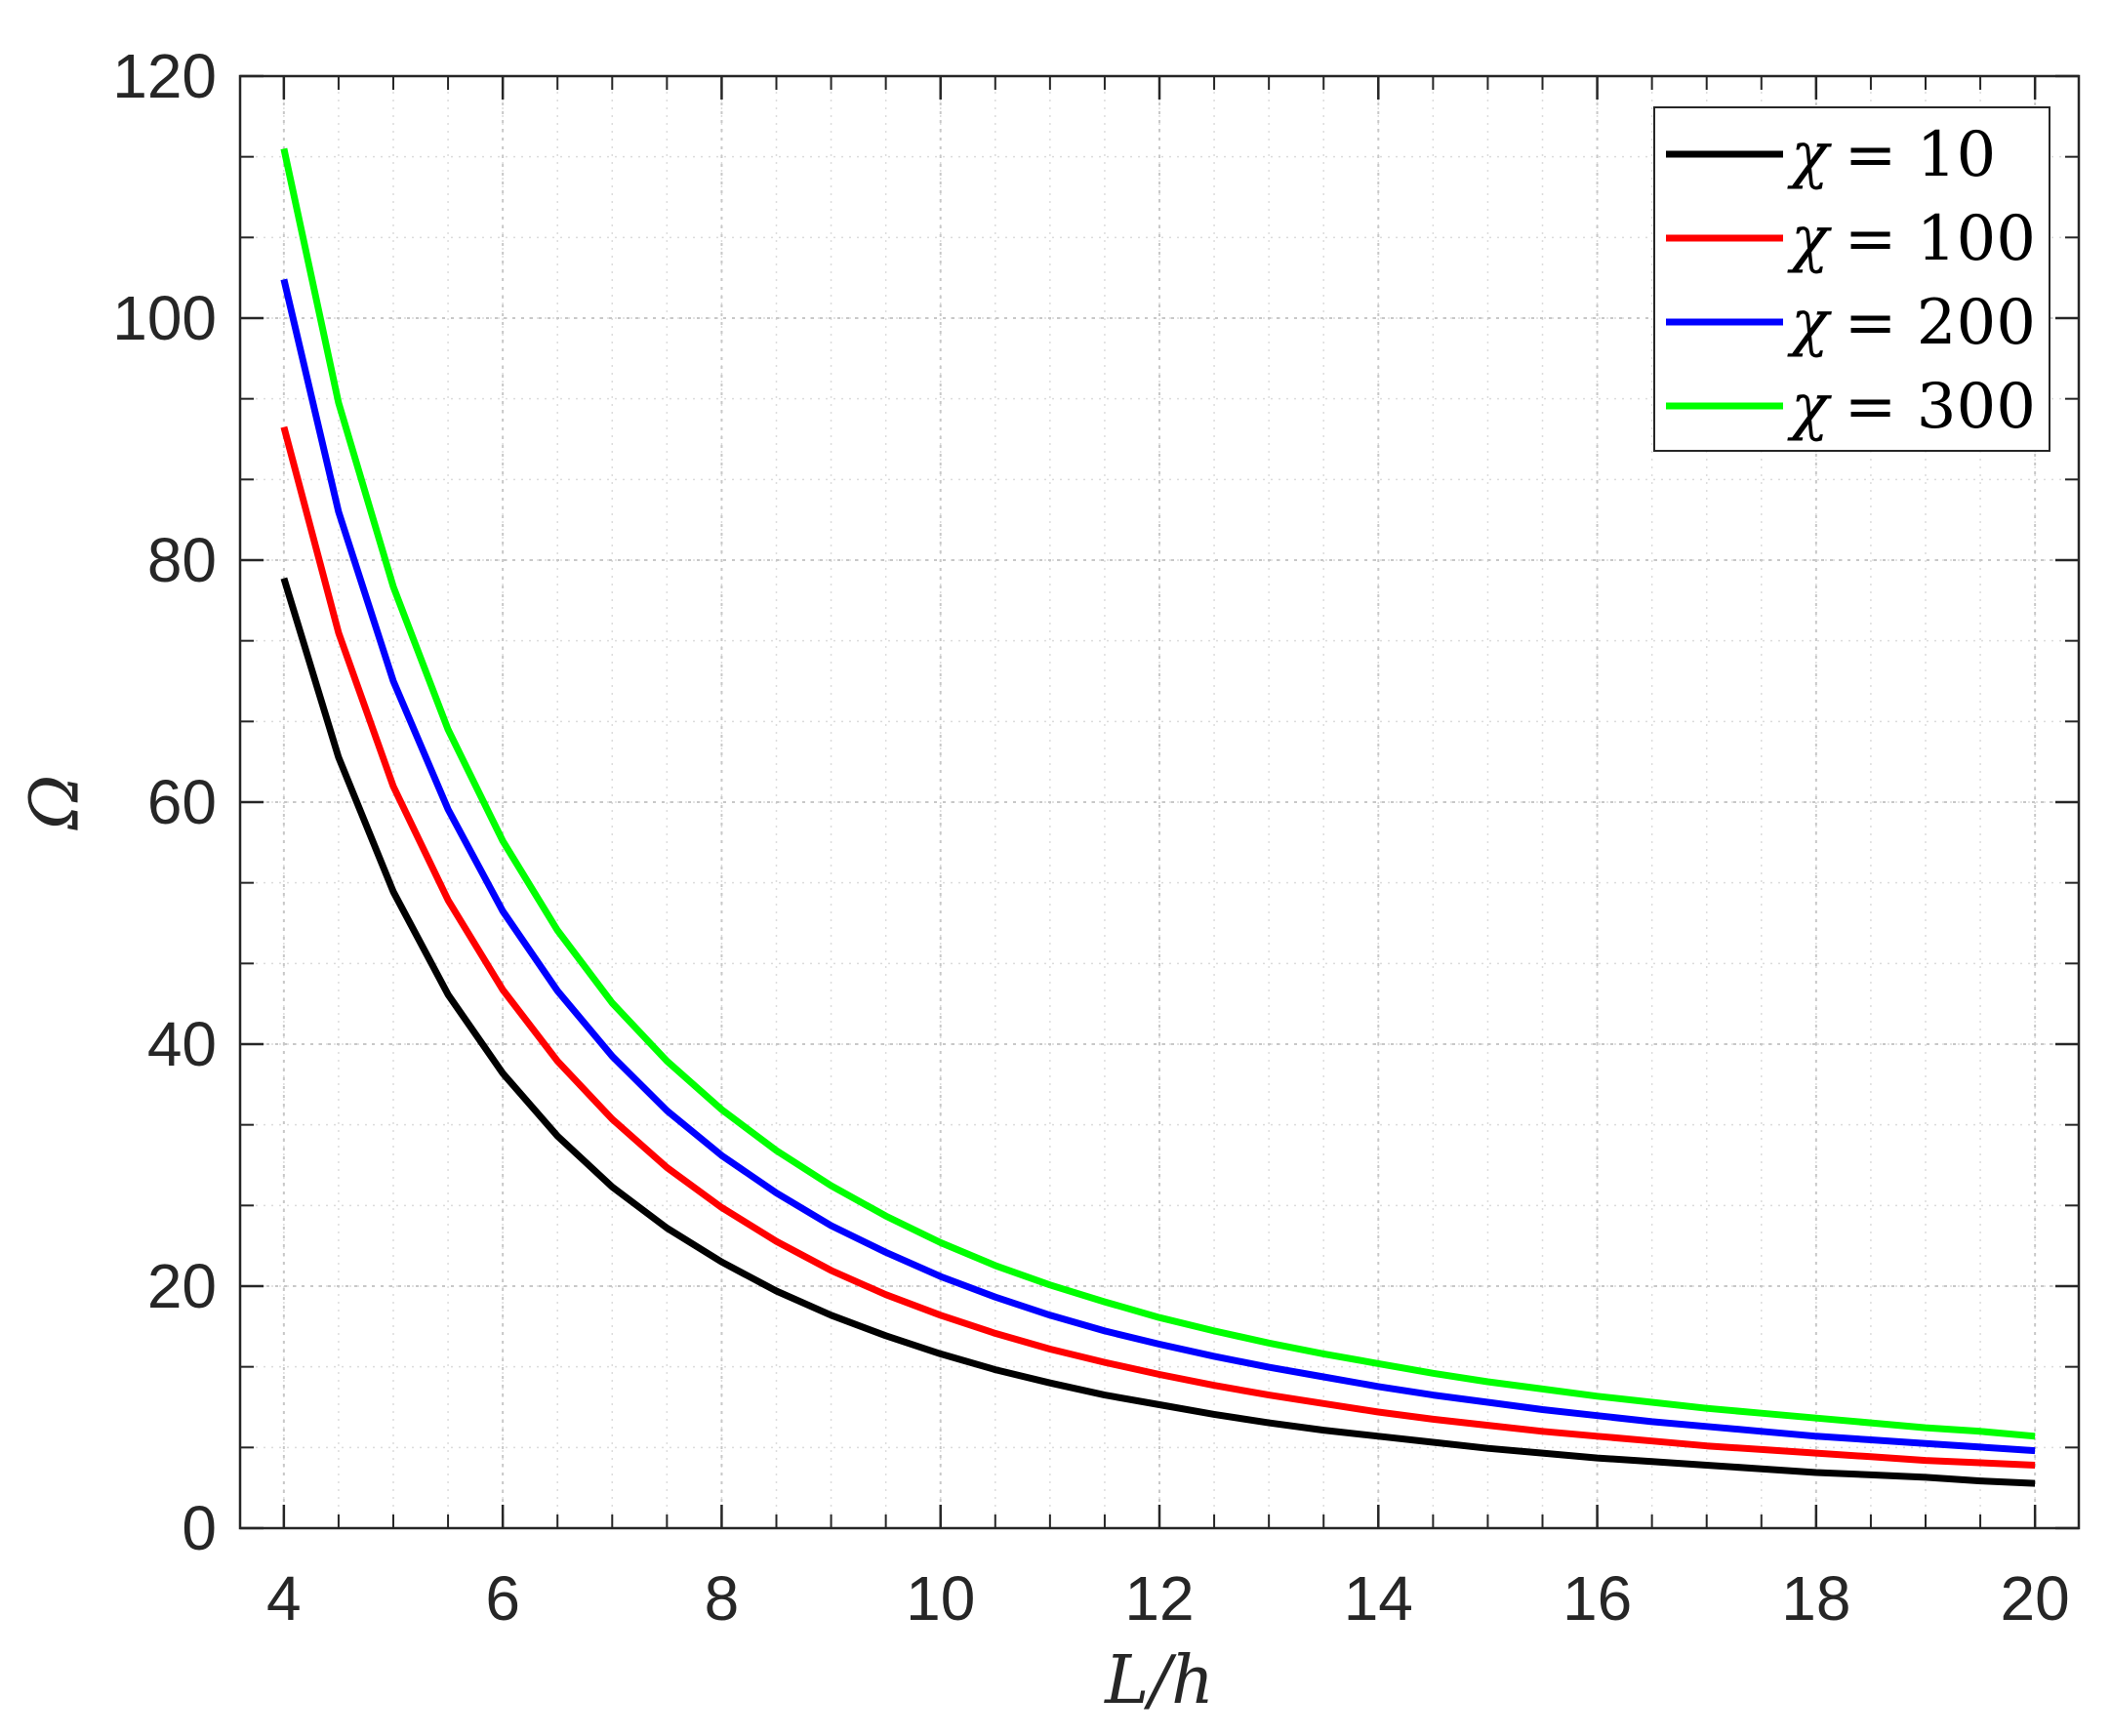 Image resolution: width=2111 pixels, height=1736 pixels. I want to click on legend-box, so click(1852, 279).